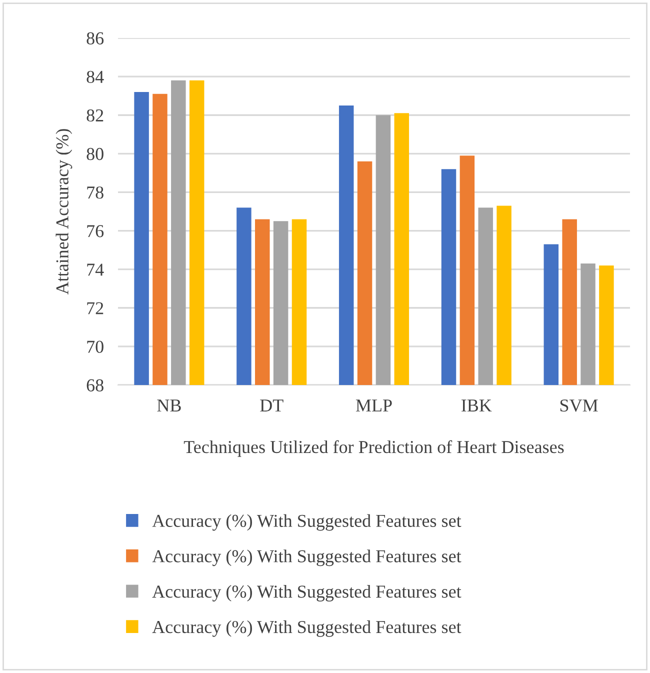 Image resolution: width=650 pixels, height=673 pixels. I want to click on x-tick-label: IBK, so click(477, 406).